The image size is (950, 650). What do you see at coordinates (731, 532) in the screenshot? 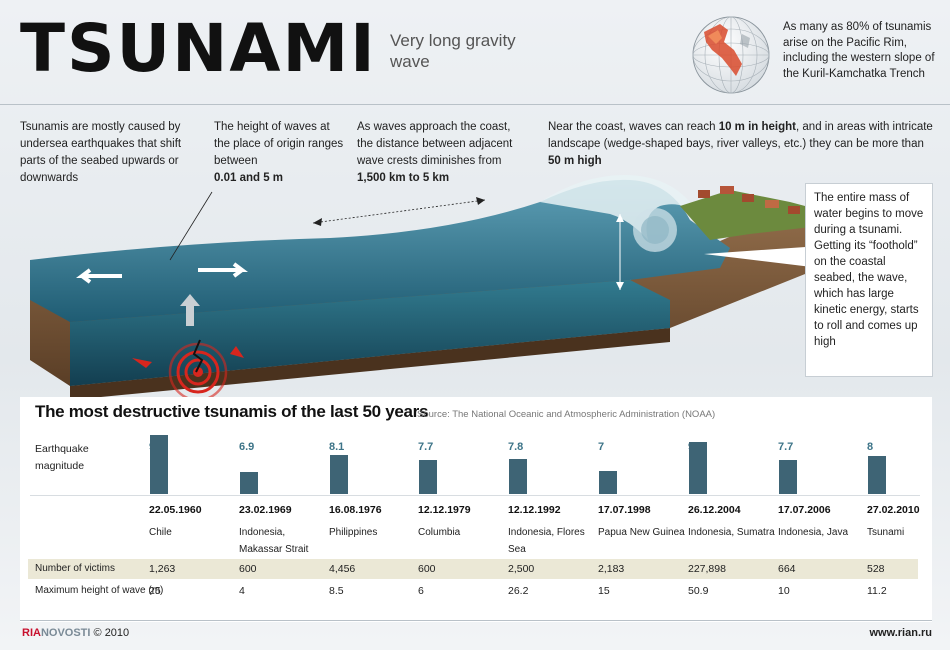
I see `event-place: Indonesia, Sumatra` at bounding box center [731, 532].